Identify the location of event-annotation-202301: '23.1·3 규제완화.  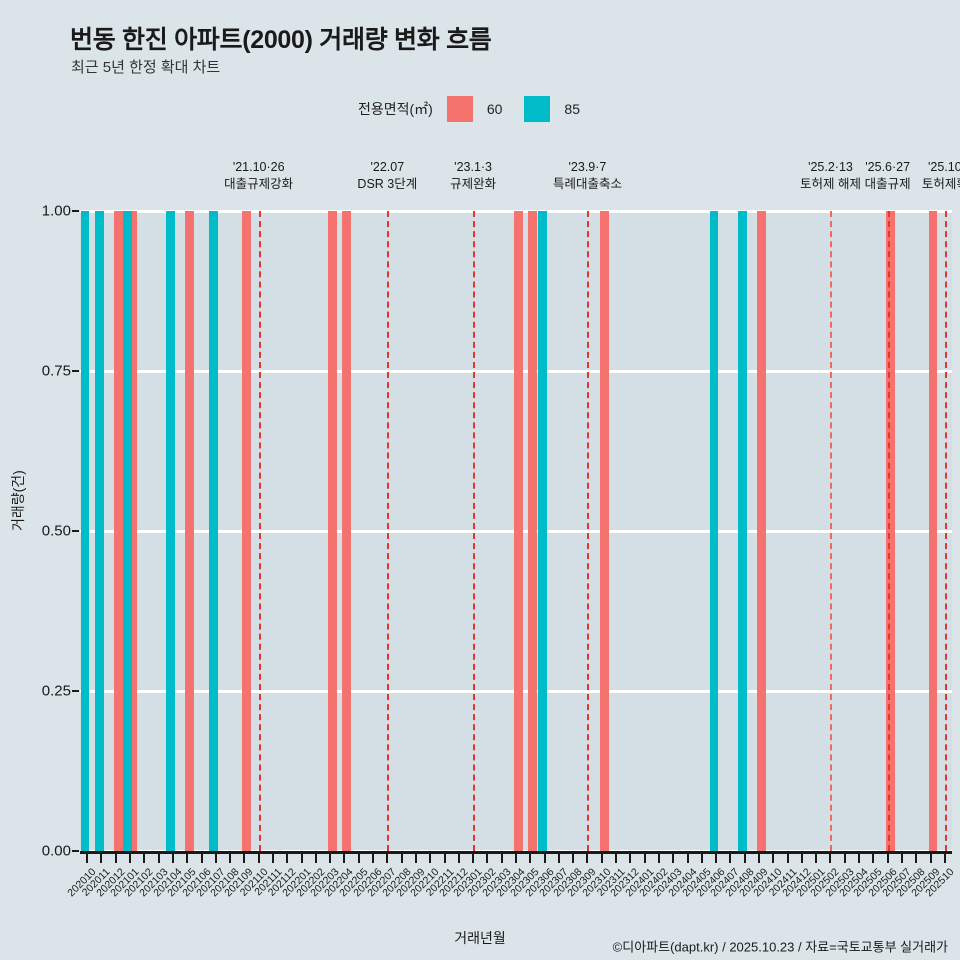
(473, 176).